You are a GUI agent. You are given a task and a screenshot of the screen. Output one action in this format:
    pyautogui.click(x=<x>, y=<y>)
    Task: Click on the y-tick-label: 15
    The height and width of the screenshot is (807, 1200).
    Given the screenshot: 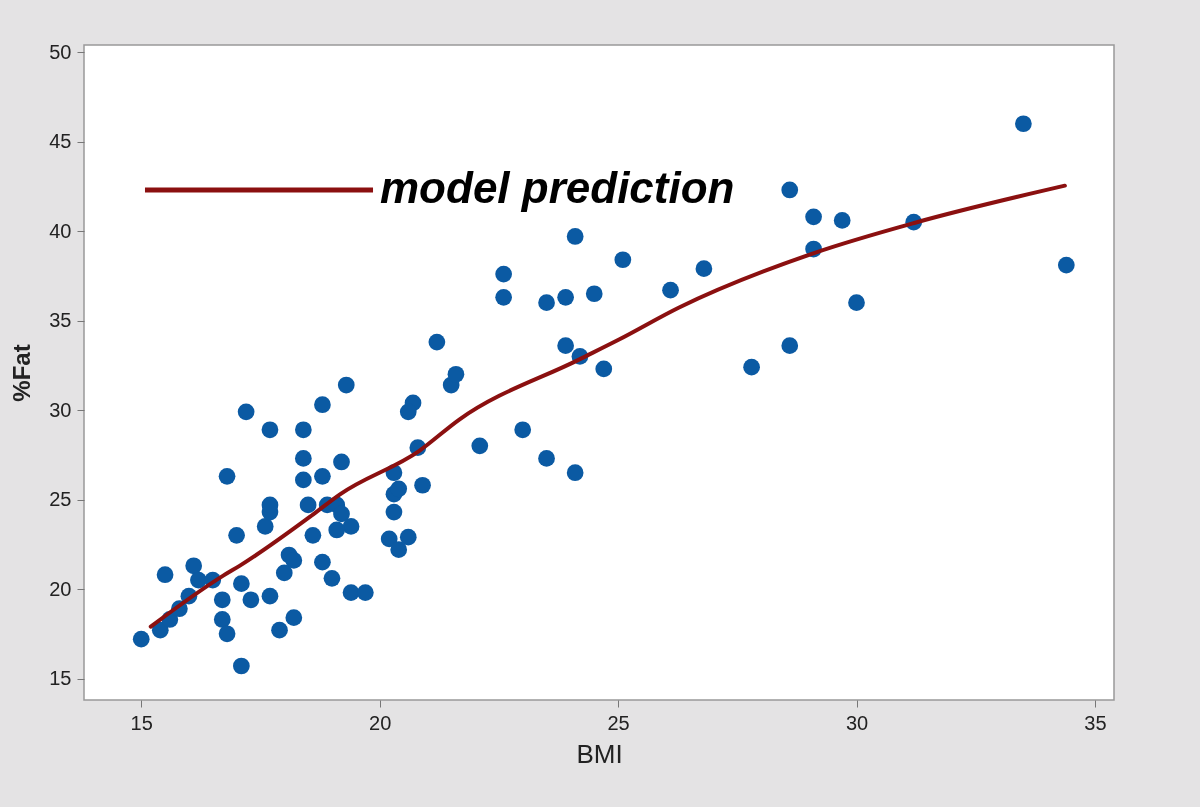 What is the action you would take?
    pyautogui.click(x=60, y=678)
    